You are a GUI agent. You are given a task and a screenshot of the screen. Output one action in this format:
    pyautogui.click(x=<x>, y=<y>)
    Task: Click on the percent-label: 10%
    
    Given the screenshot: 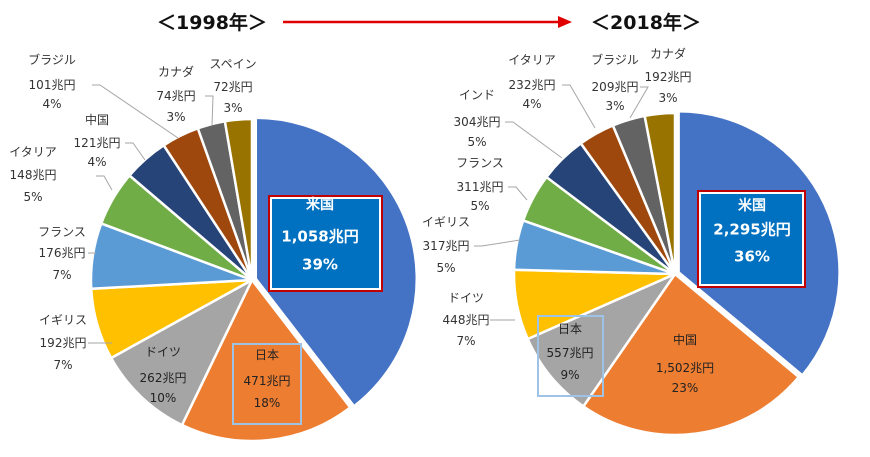 What is the action you would take?
    pyautogui.click(x=163, y=398)
    